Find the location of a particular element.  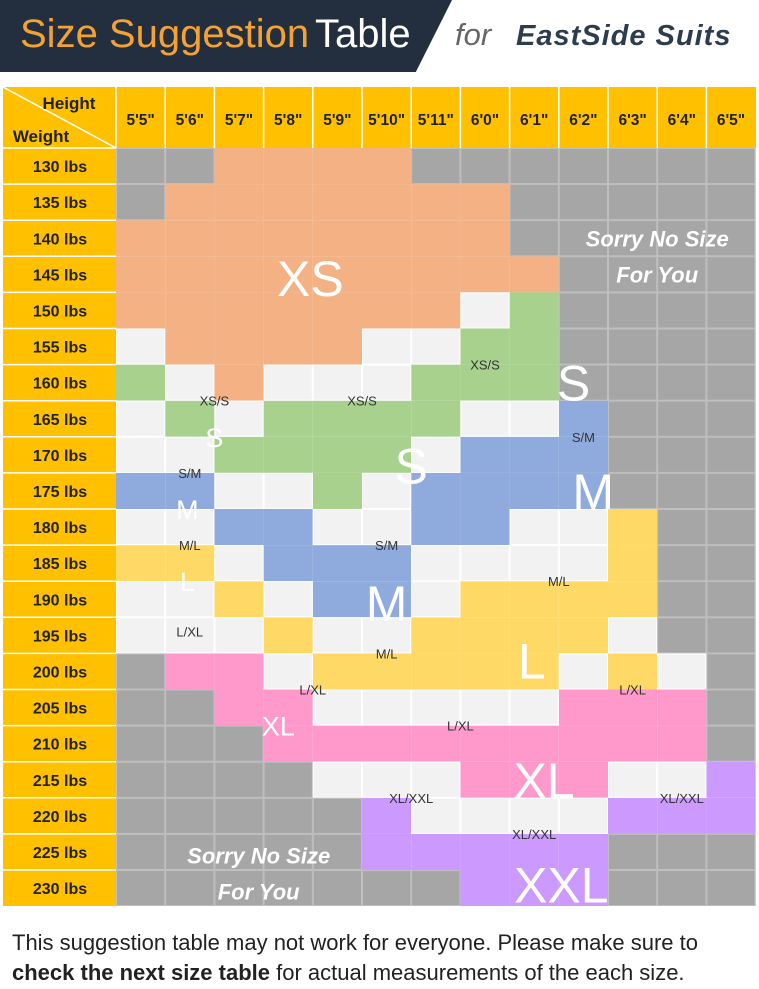

height-label: 6'0" is located at coordinates (485, 120).